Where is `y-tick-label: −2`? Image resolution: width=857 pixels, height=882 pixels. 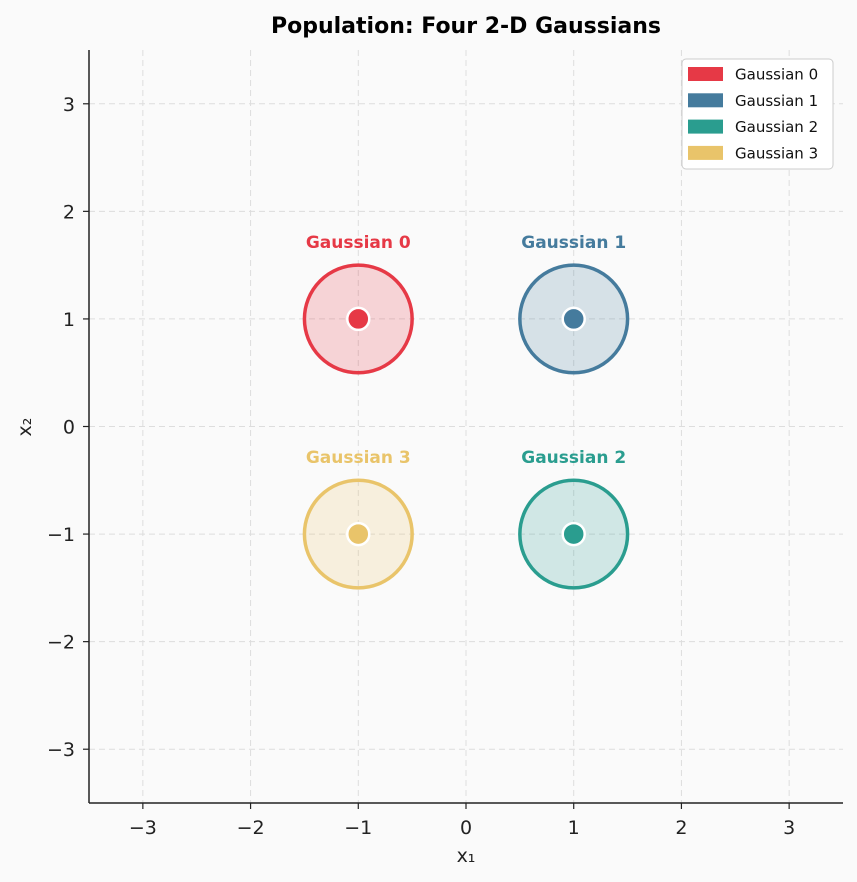
y-tick-label: −2 is located at coordinates (61, 643).